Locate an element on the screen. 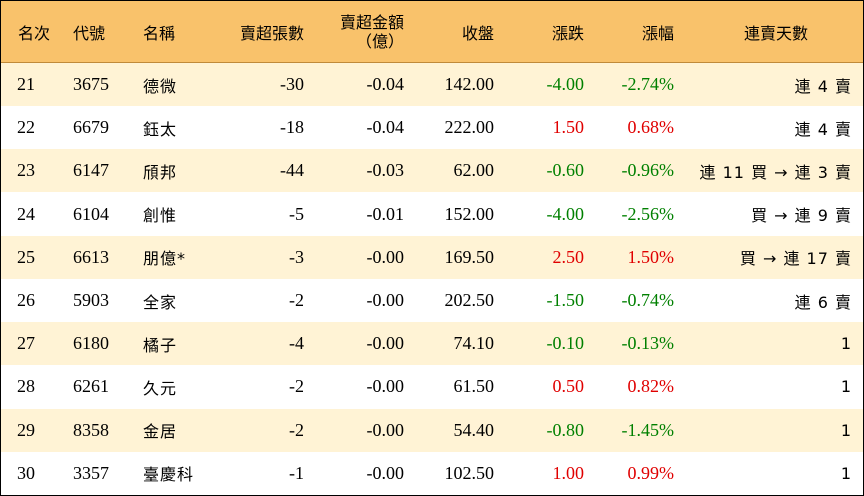 The height and width of the screenshot is (496, 864). header-streak: 連賣天數 is located at coordinates (775, 33).